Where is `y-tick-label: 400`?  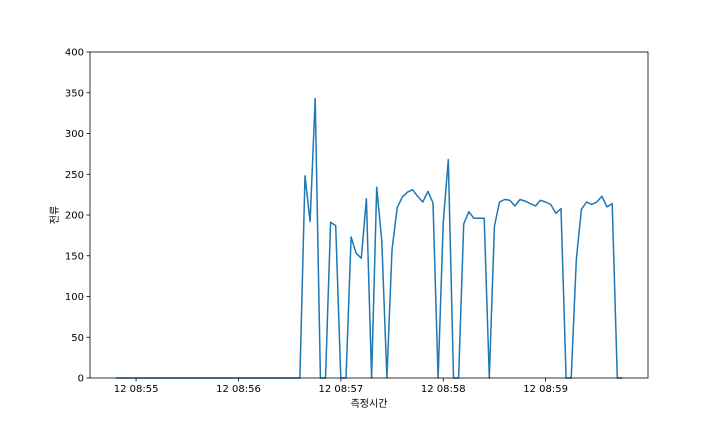 y-tick-label: 400 is located at coordinates (74, 53).